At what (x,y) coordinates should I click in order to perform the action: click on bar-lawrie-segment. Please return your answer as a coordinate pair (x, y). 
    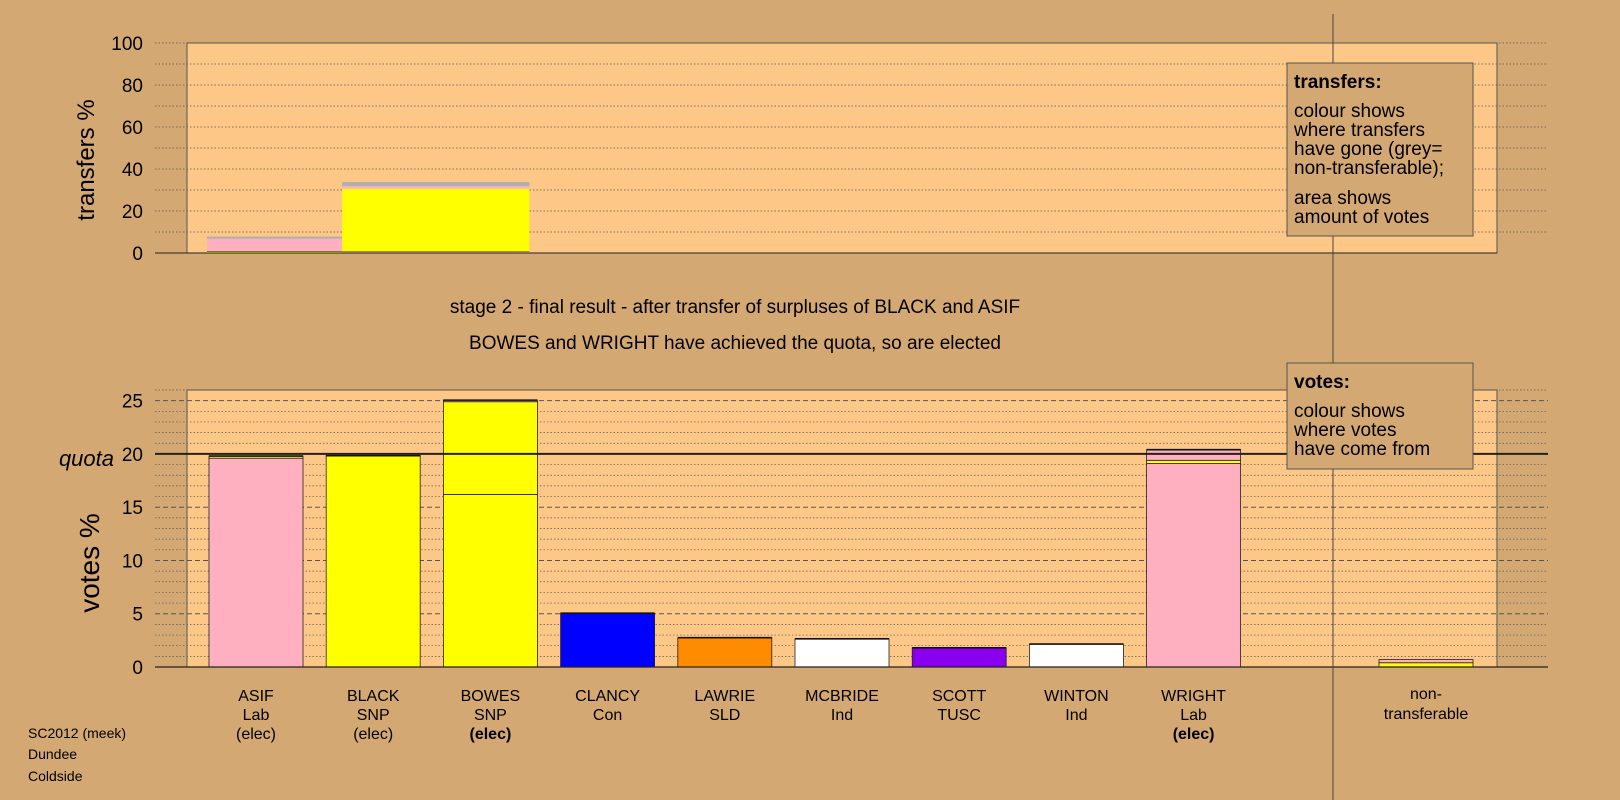
    Looking at the image, I should click on (725, 652).